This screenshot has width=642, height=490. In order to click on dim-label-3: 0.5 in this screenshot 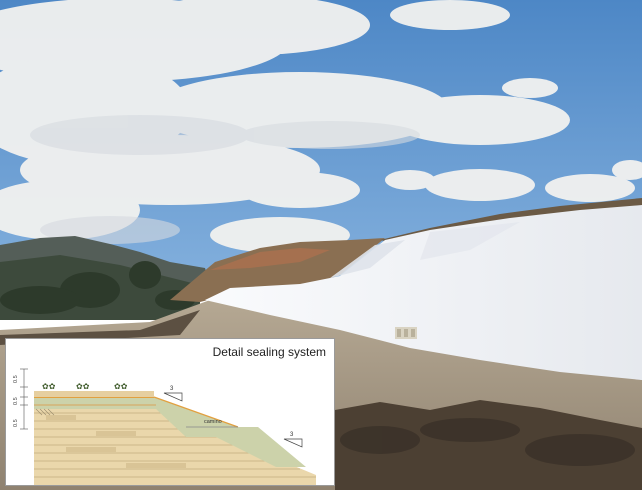, I will do `click(16, 423)`.